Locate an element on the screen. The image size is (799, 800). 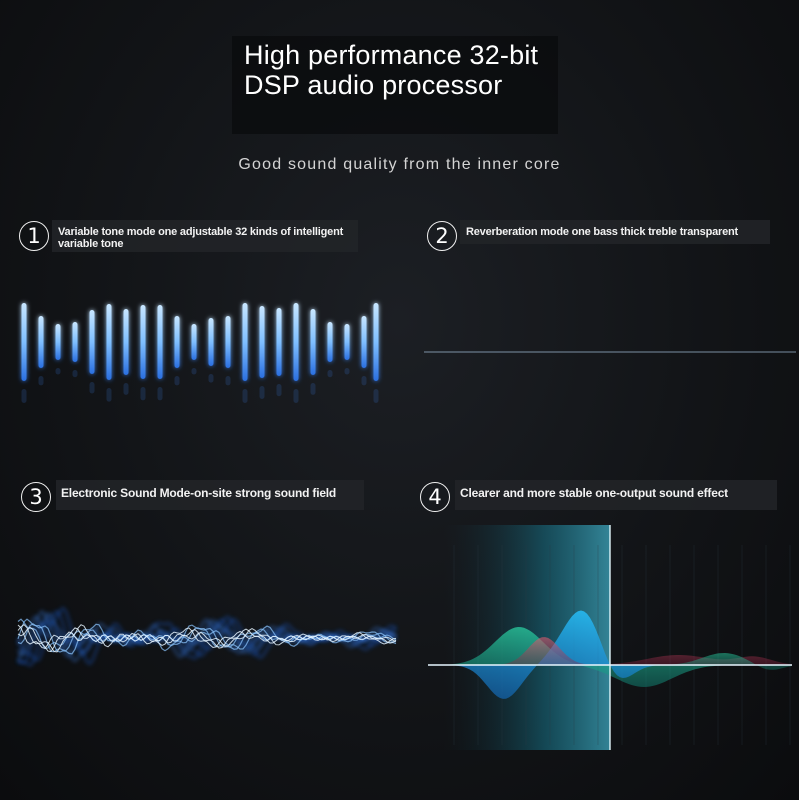
feature-3-label-bg is located at coordinates (210, 495).